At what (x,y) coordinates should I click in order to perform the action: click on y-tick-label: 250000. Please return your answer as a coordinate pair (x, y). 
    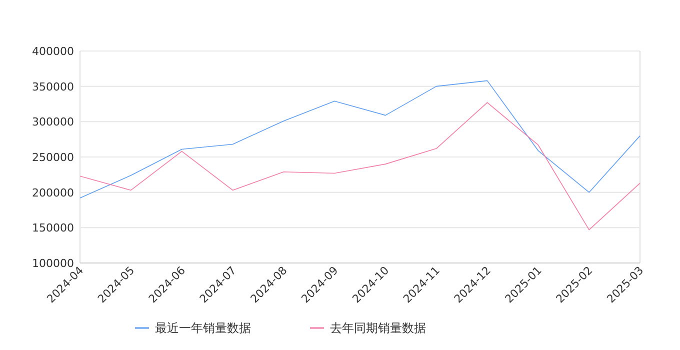
    Looking at the image, I should click on (53, 157).